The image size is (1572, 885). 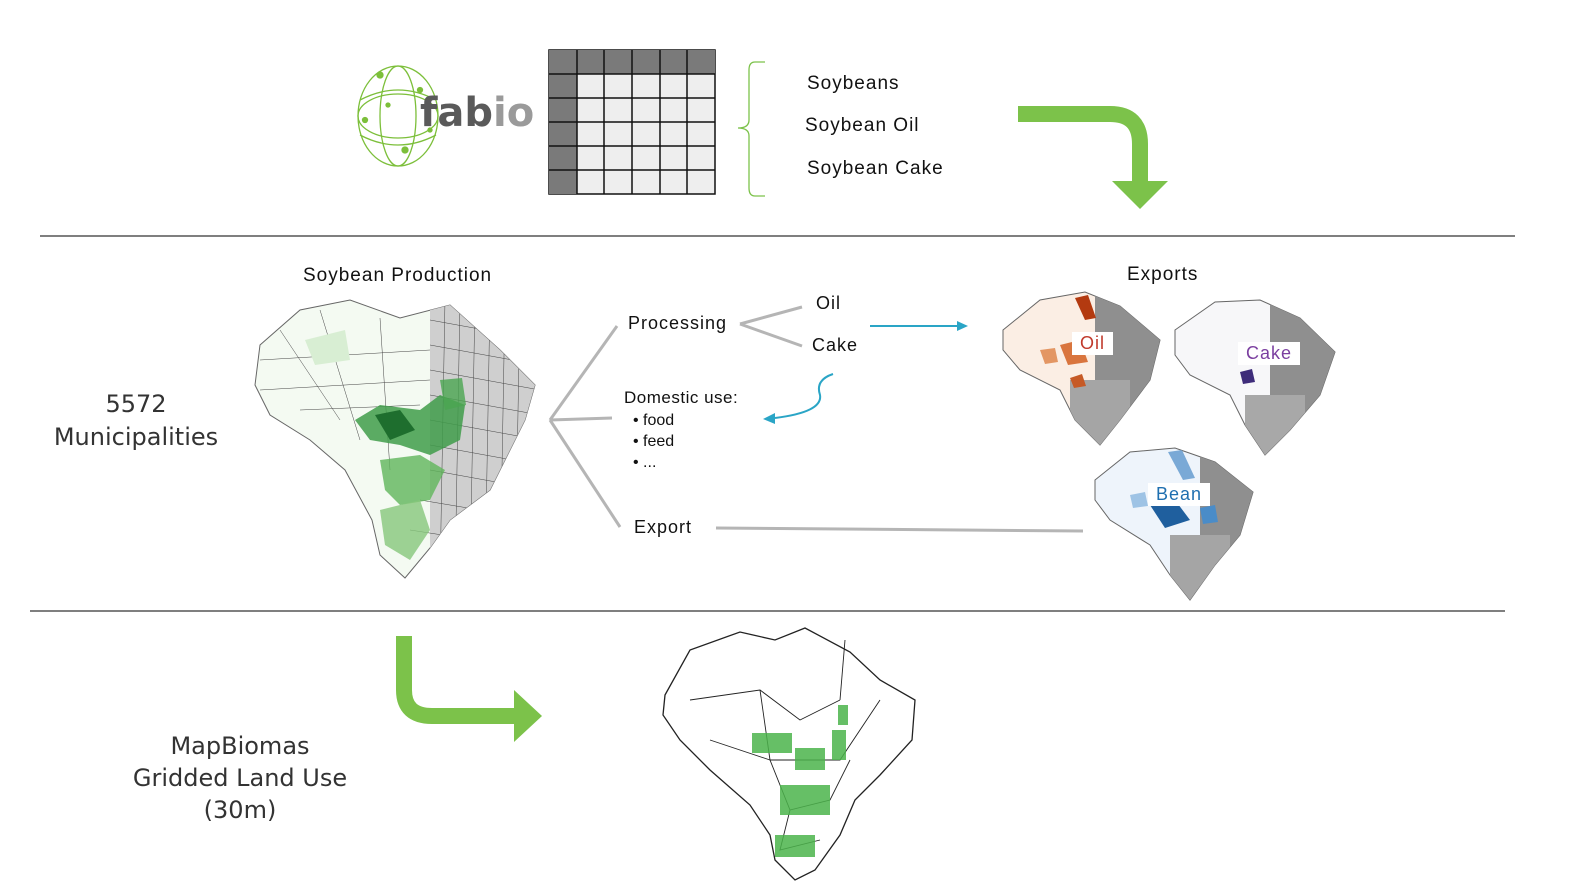 I want to click on soybean-production-map, so click(x=395, y=439).